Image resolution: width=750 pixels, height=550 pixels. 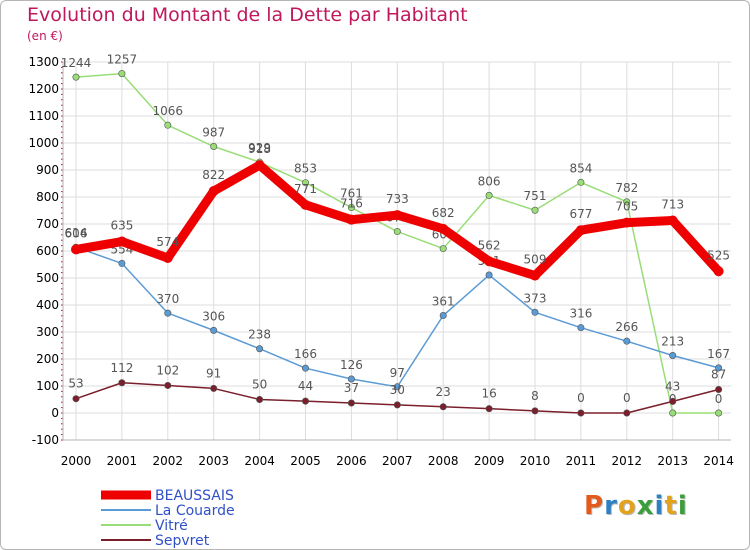 I want to click on data-label: 0, so click(x=581, y=398).